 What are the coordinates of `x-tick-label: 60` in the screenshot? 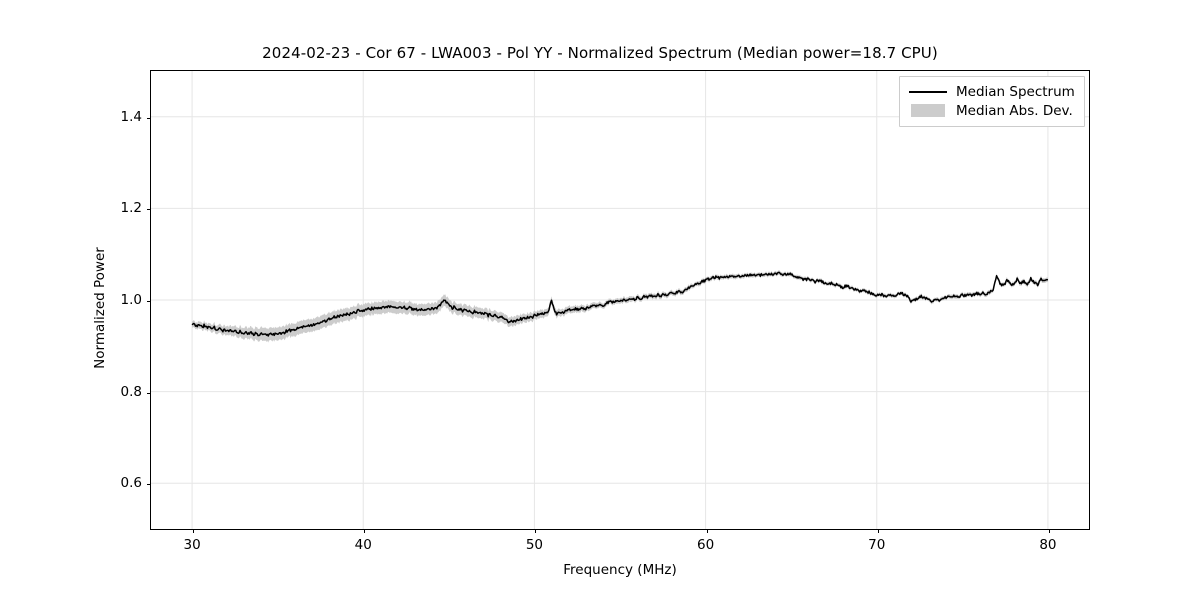 It's located at (705, 545).